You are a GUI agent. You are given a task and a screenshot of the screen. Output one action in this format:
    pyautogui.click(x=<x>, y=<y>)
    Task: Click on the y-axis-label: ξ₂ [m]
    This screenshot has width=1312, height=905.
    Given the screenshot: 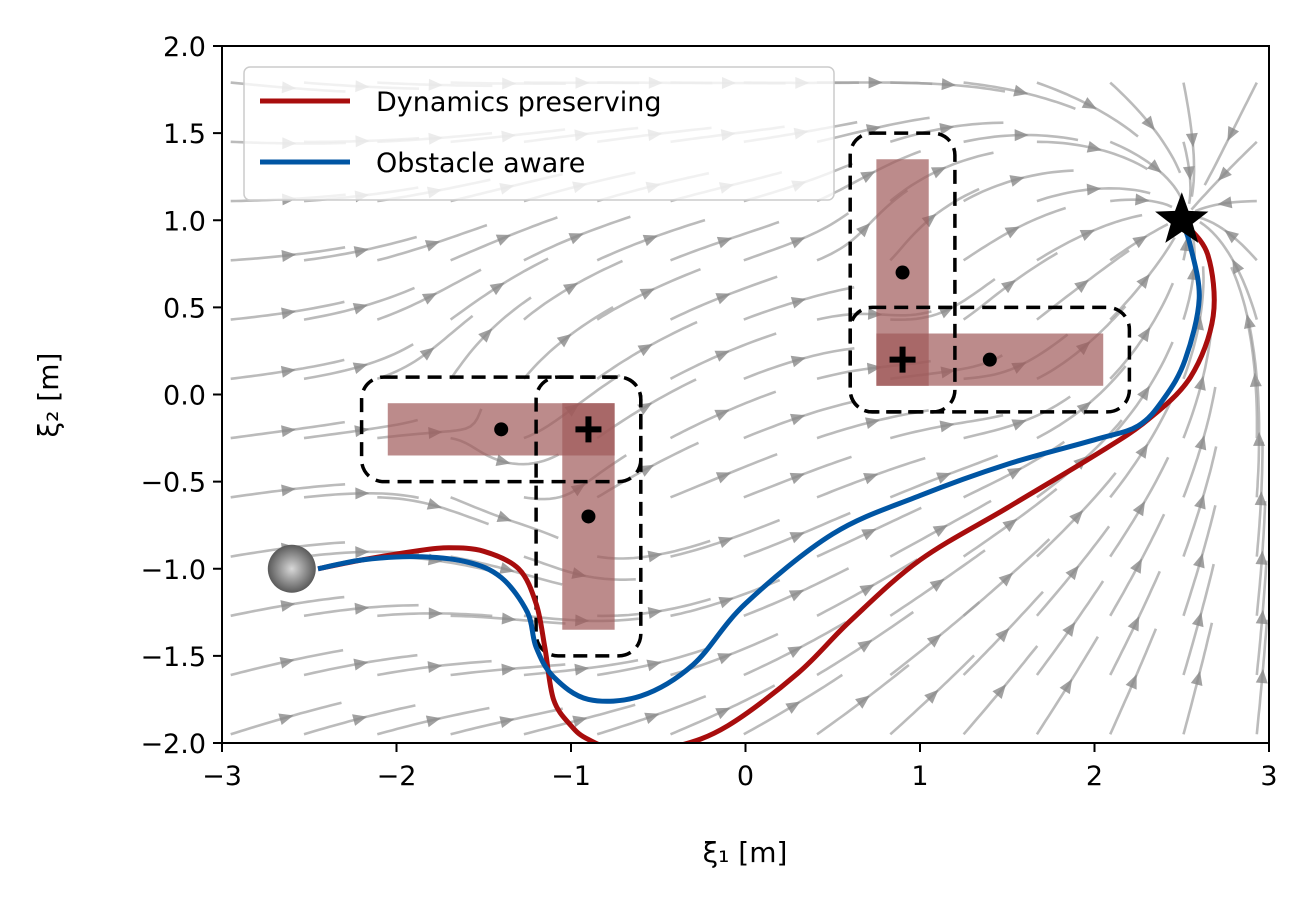 What is the action you would take?
    pyautogui.click(x=48, y=395)
    